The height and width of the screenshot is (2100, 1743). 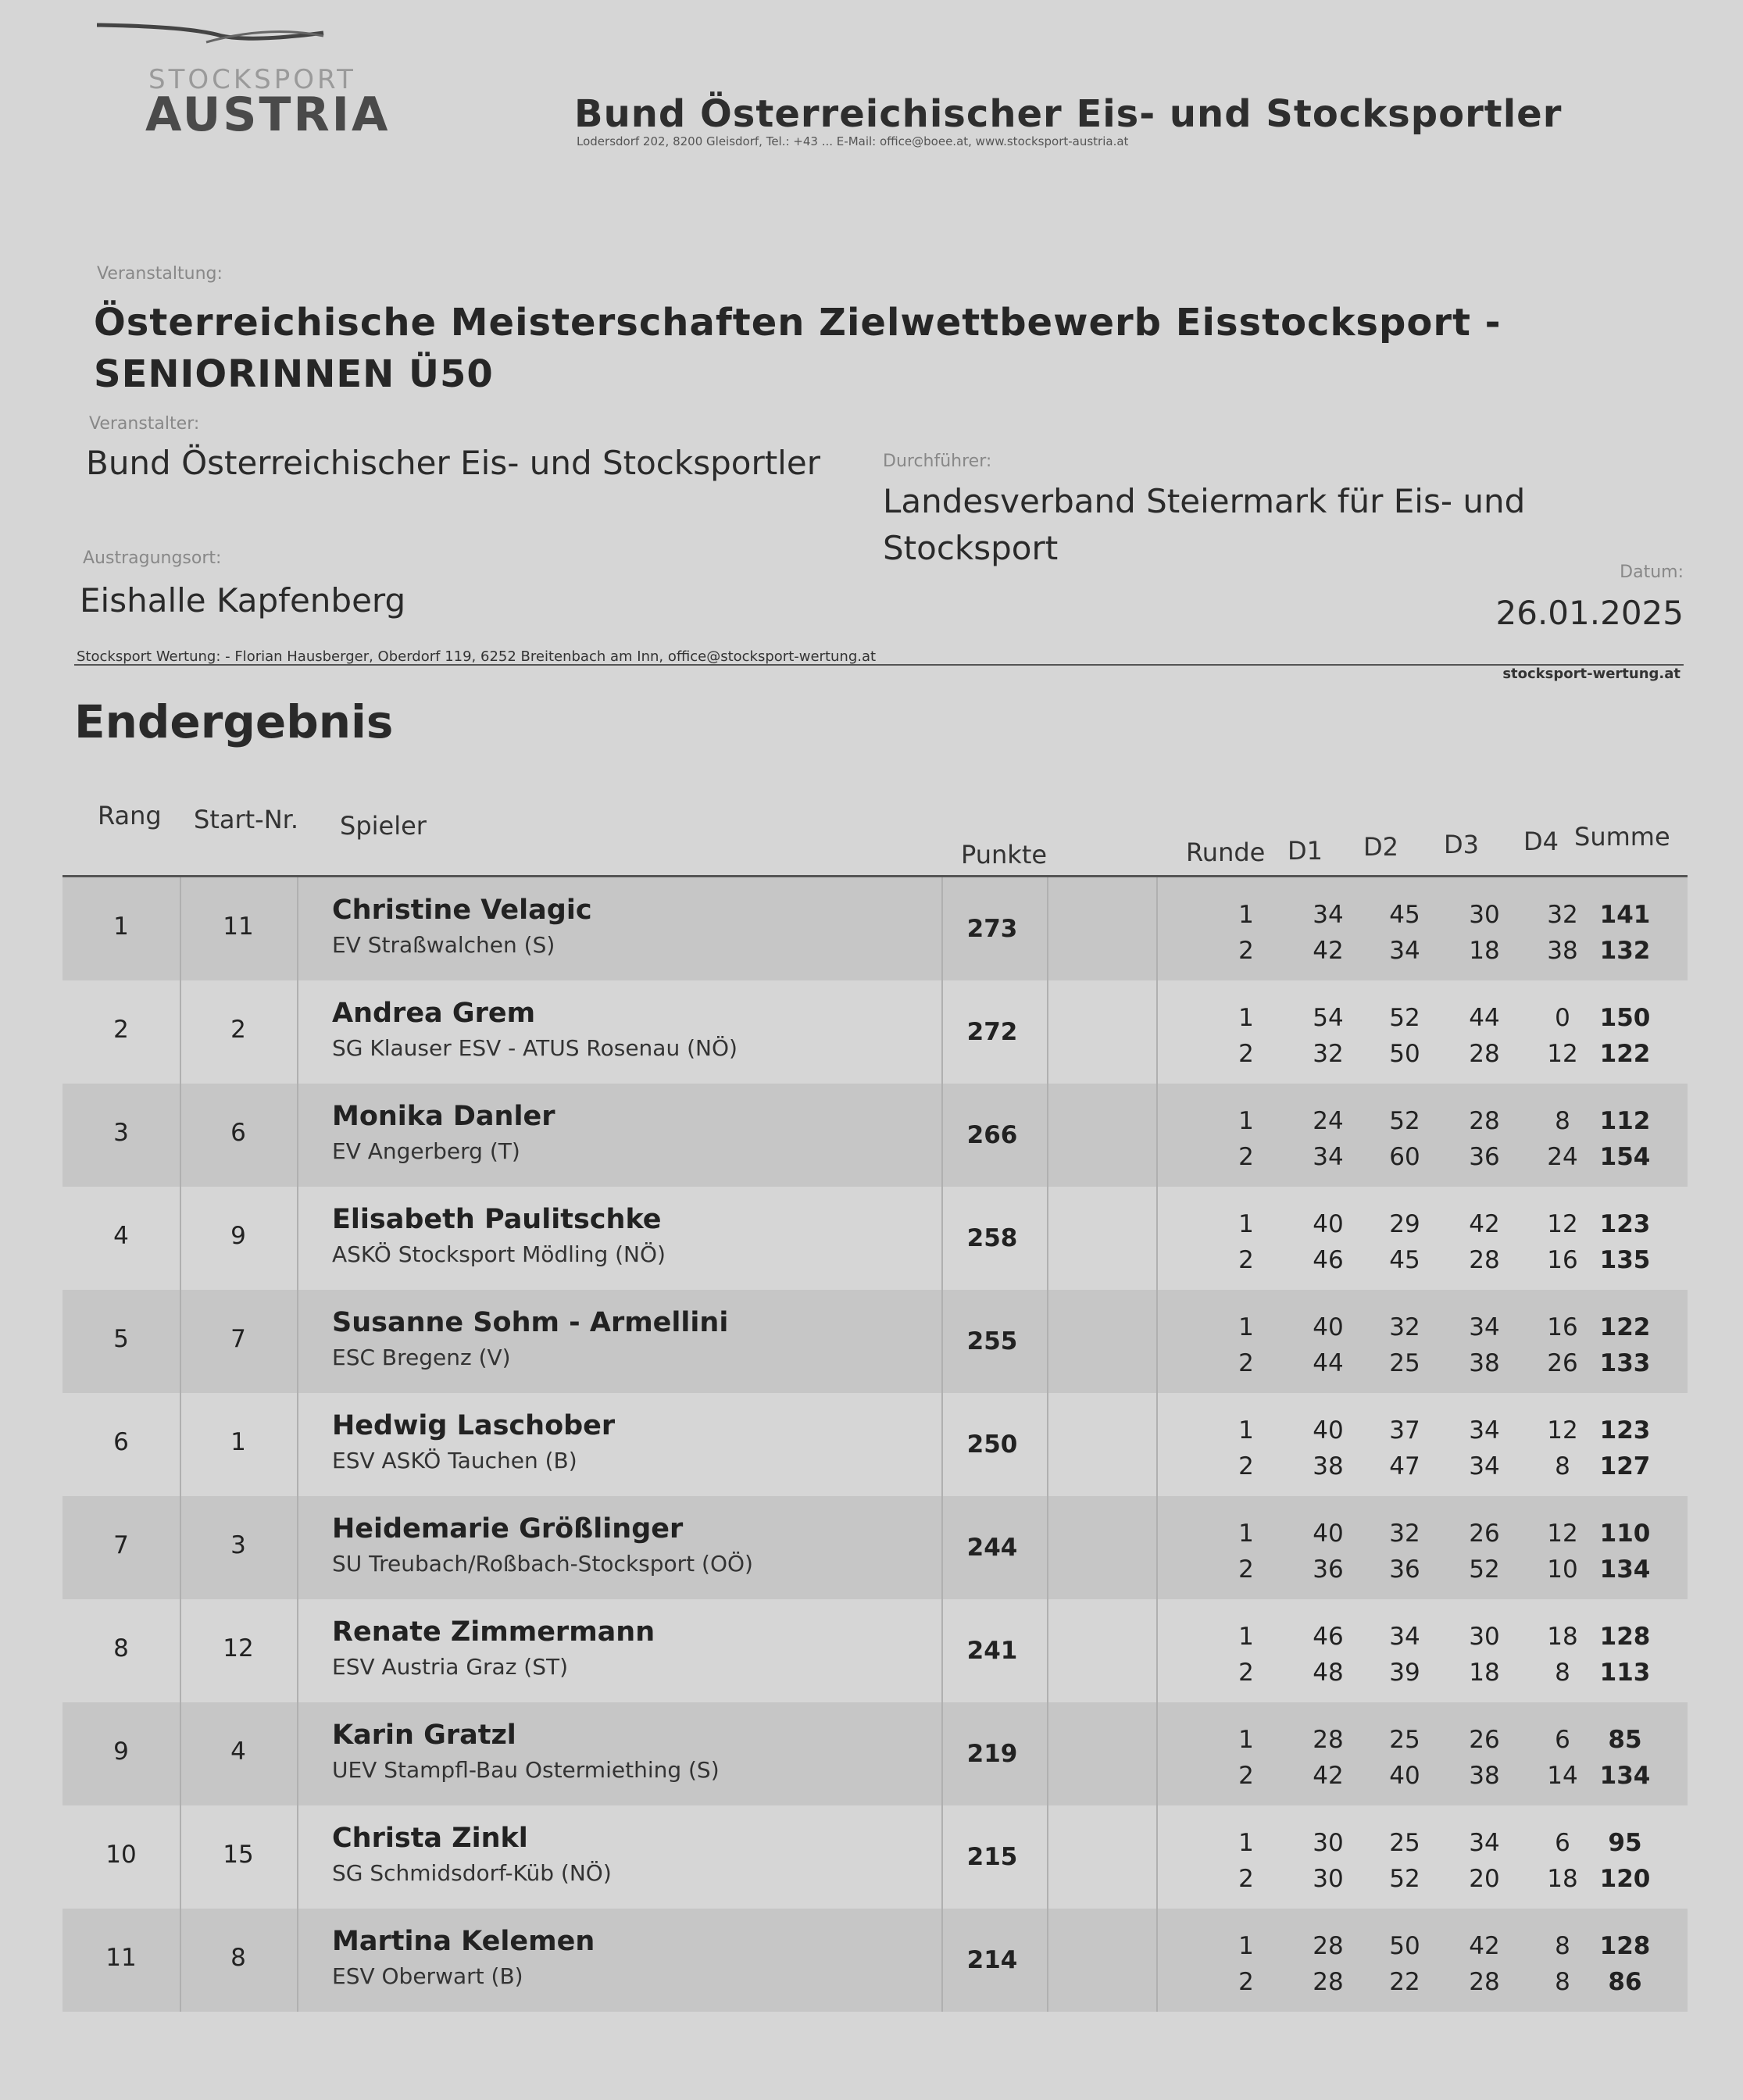 What do you see at coordinates (1404, 1466) in the screenshot?
I see `d2-cell: 47` at bounding box center [1404, 1466].